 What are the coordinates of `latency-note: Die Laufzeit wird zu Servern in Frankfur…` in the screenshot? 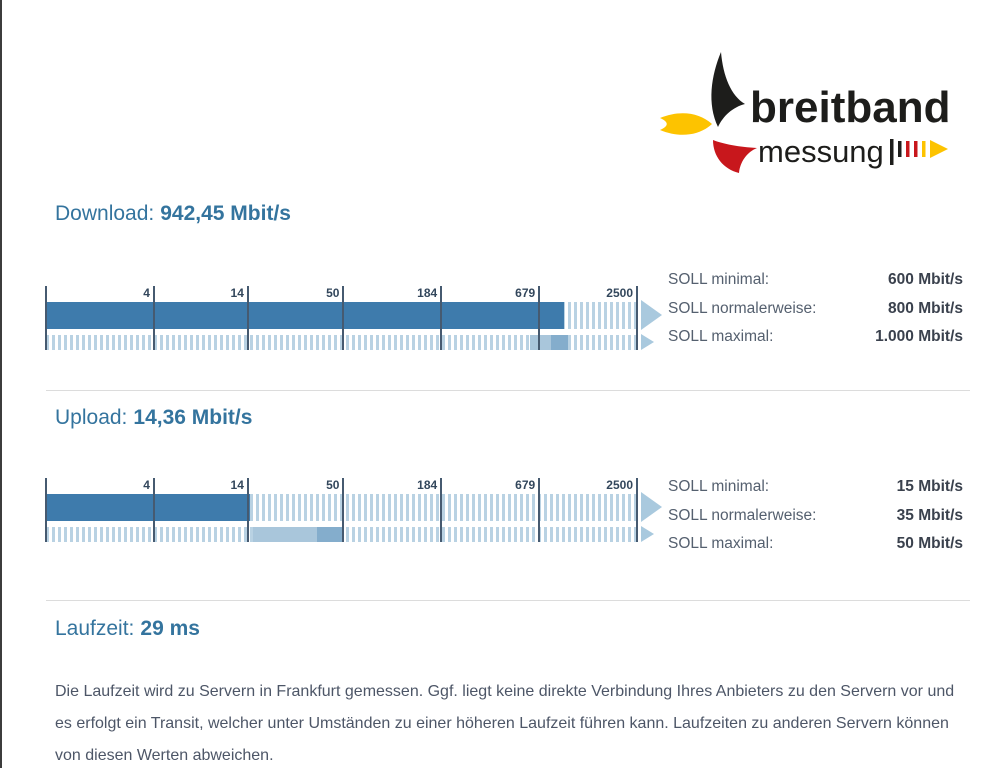 It's located at (505, 723).